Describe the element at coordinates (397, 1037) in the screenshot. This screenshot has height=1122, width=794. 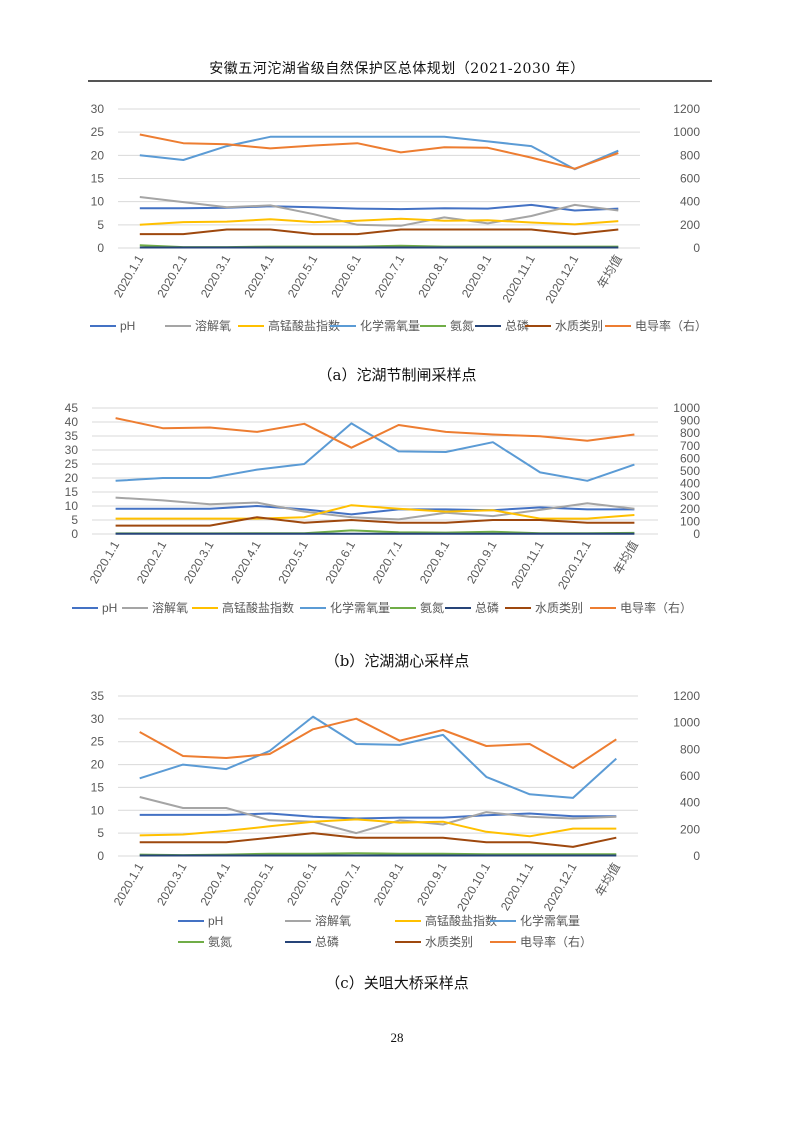
I see `page-number: 28` at that location.